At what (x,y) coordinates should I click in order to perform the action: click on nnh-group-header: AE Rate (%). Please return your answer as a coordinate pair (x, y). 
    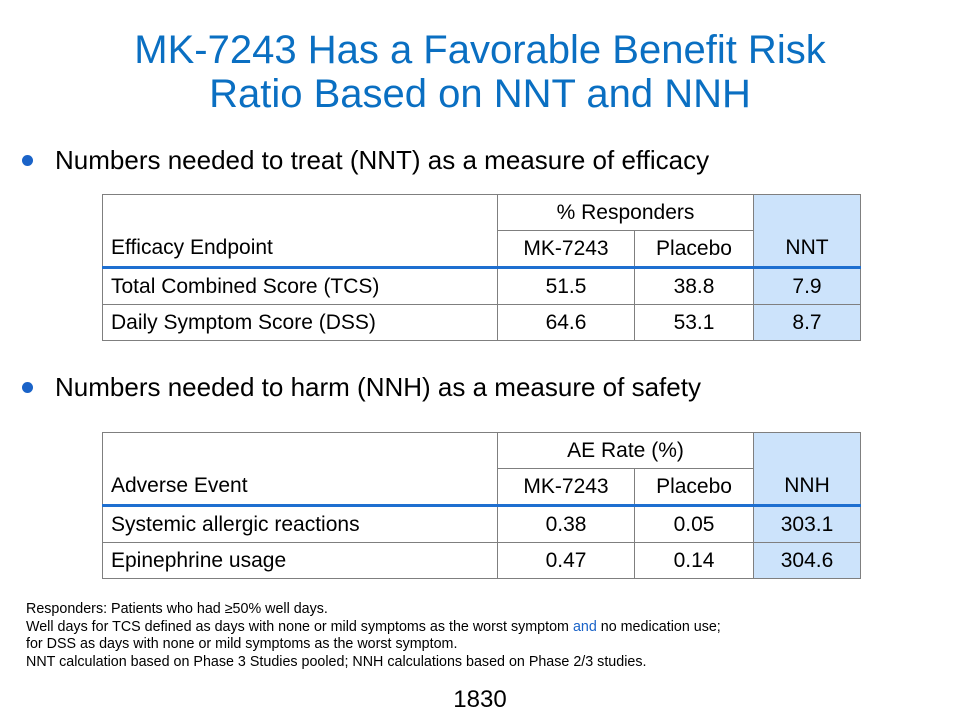
    Looking at the image, I should click on (625, 450).